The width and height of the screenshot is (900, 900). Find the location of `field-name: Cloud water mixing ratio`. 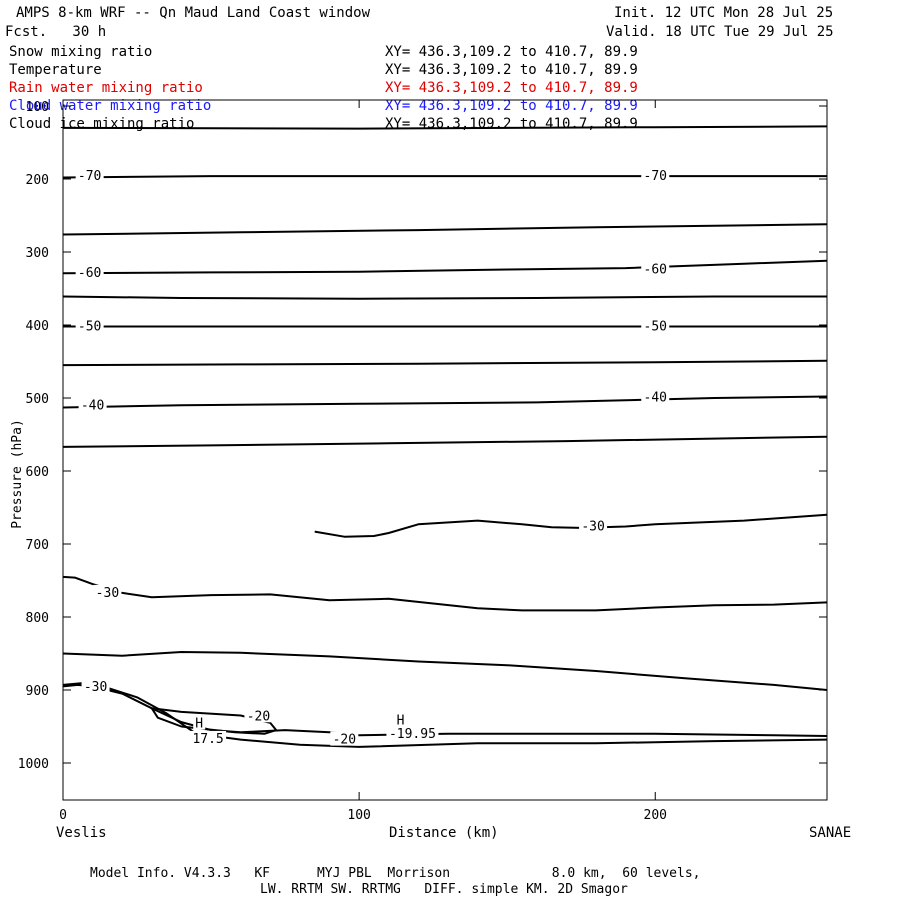

field-name: Cloud water mixing ratio is located at coordinates (110, 106).